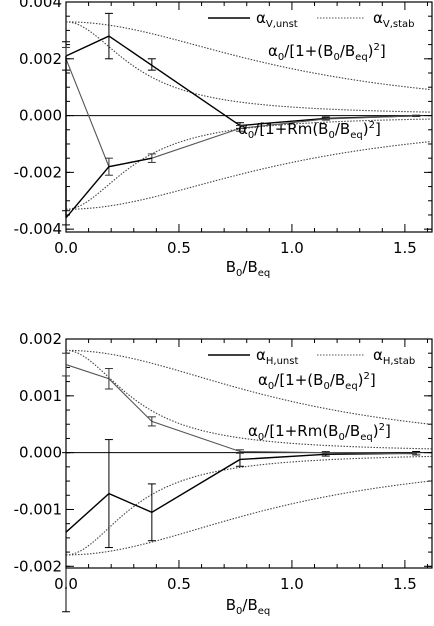  I want to click on y-tick-label: -0.001, so click(38, 509).